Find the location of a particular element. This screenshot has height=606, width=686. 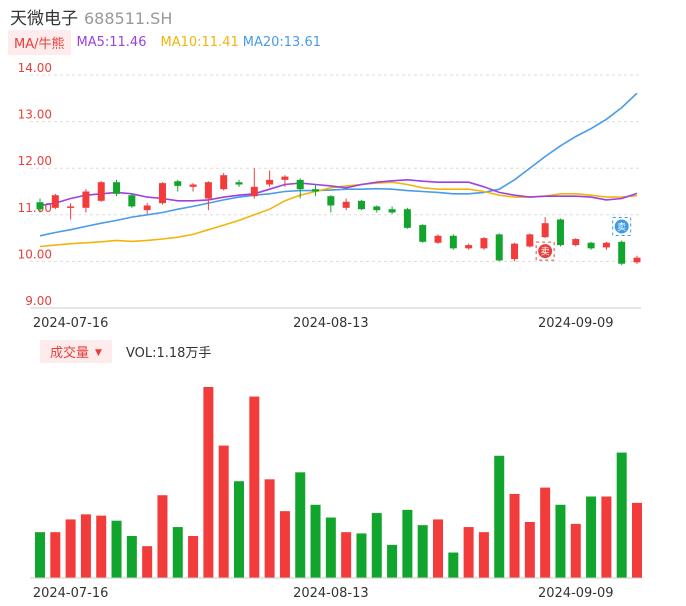

price-date-label: 2024-07-16 is located at coordinates (71, 323).